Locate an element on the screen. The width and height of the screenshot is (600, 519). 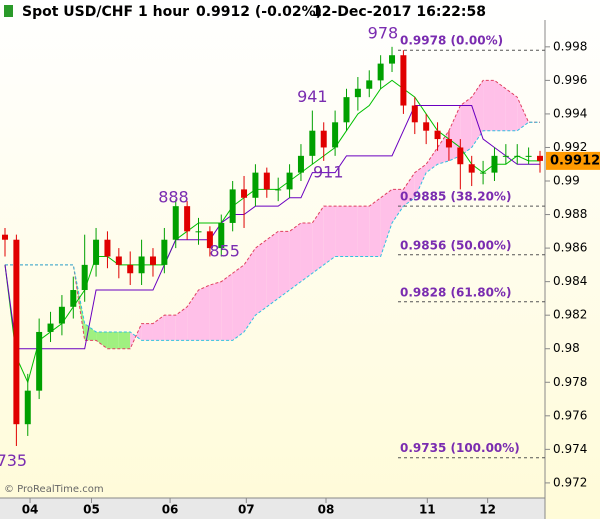
timestamp: 12-Dec-2017 16:22:58 is located at coordinates (399, 12).